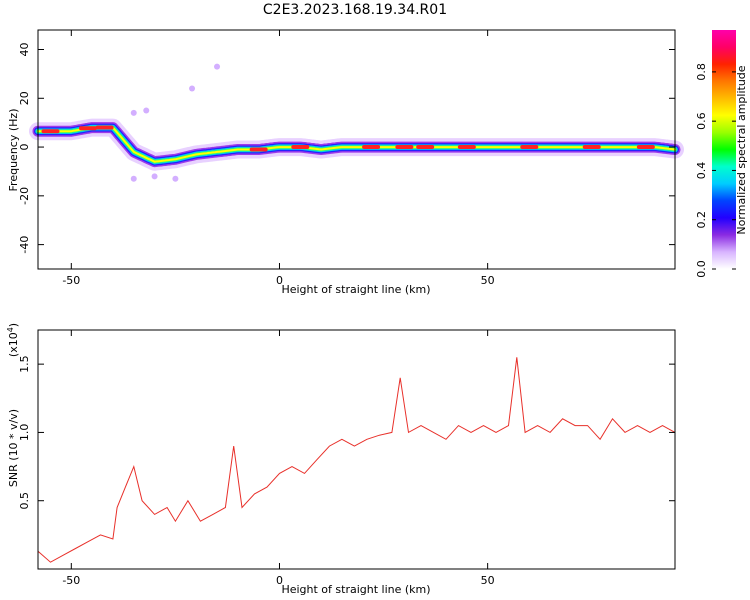 The image size is (750, 600). Describe the element at coordinates (741, 149) in the screenshot. I see `colorbar-label: Normalized spectral amplitude` at that location.